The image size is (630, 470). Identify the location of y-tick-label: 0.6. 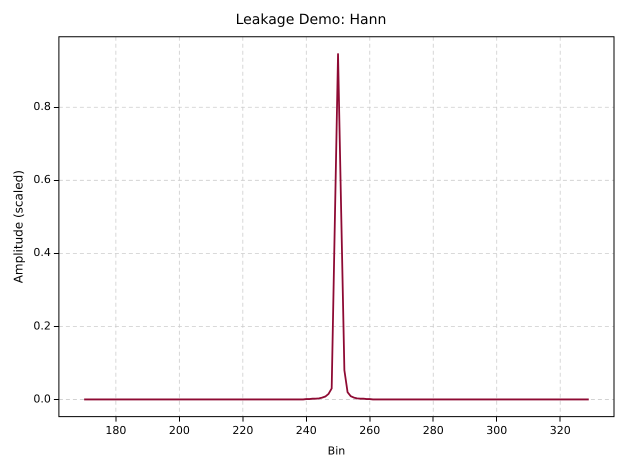
(42, 179).